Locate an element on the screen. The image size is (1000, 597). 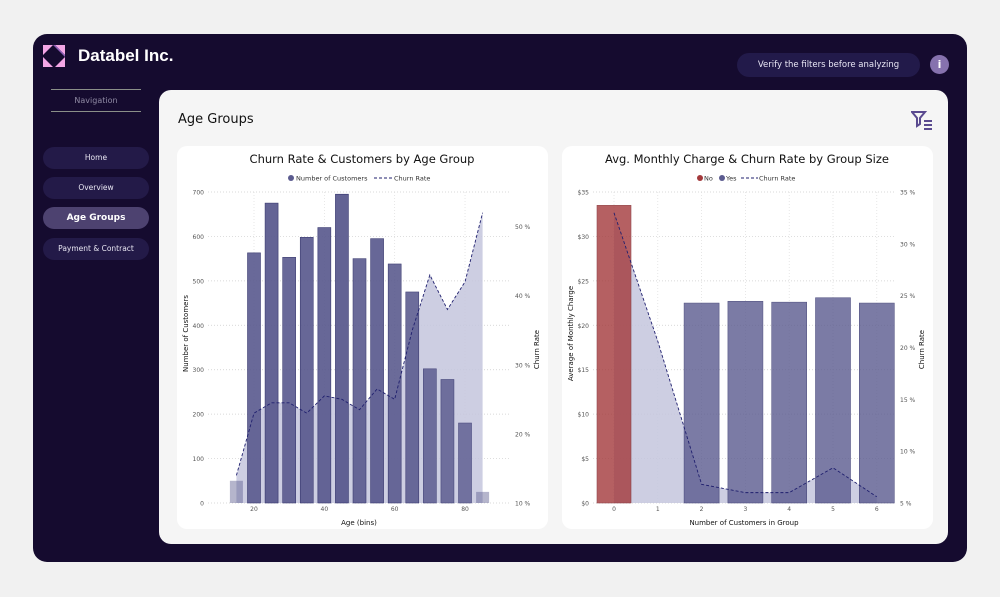
x-tick-label: 80 is located at coordinates (465, 509).